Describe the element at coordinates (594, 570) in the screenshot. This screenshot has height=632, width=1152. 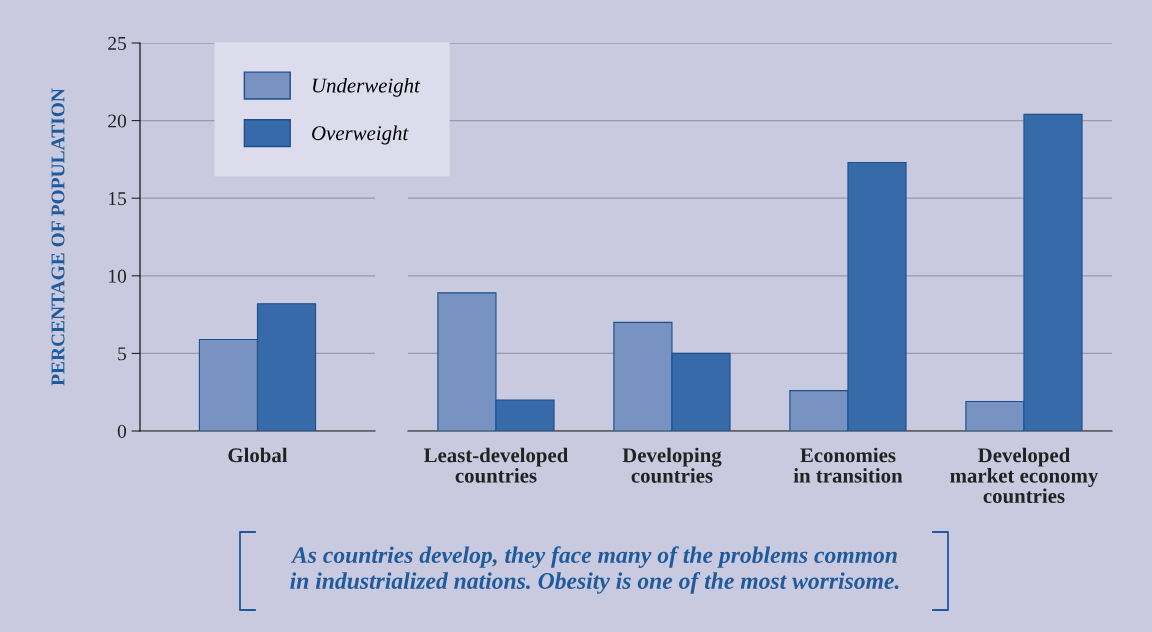
I see `text: As countries develop, they face many of the problems common in industrialized nations. Obesity is one of the most worrisome.` at that location.